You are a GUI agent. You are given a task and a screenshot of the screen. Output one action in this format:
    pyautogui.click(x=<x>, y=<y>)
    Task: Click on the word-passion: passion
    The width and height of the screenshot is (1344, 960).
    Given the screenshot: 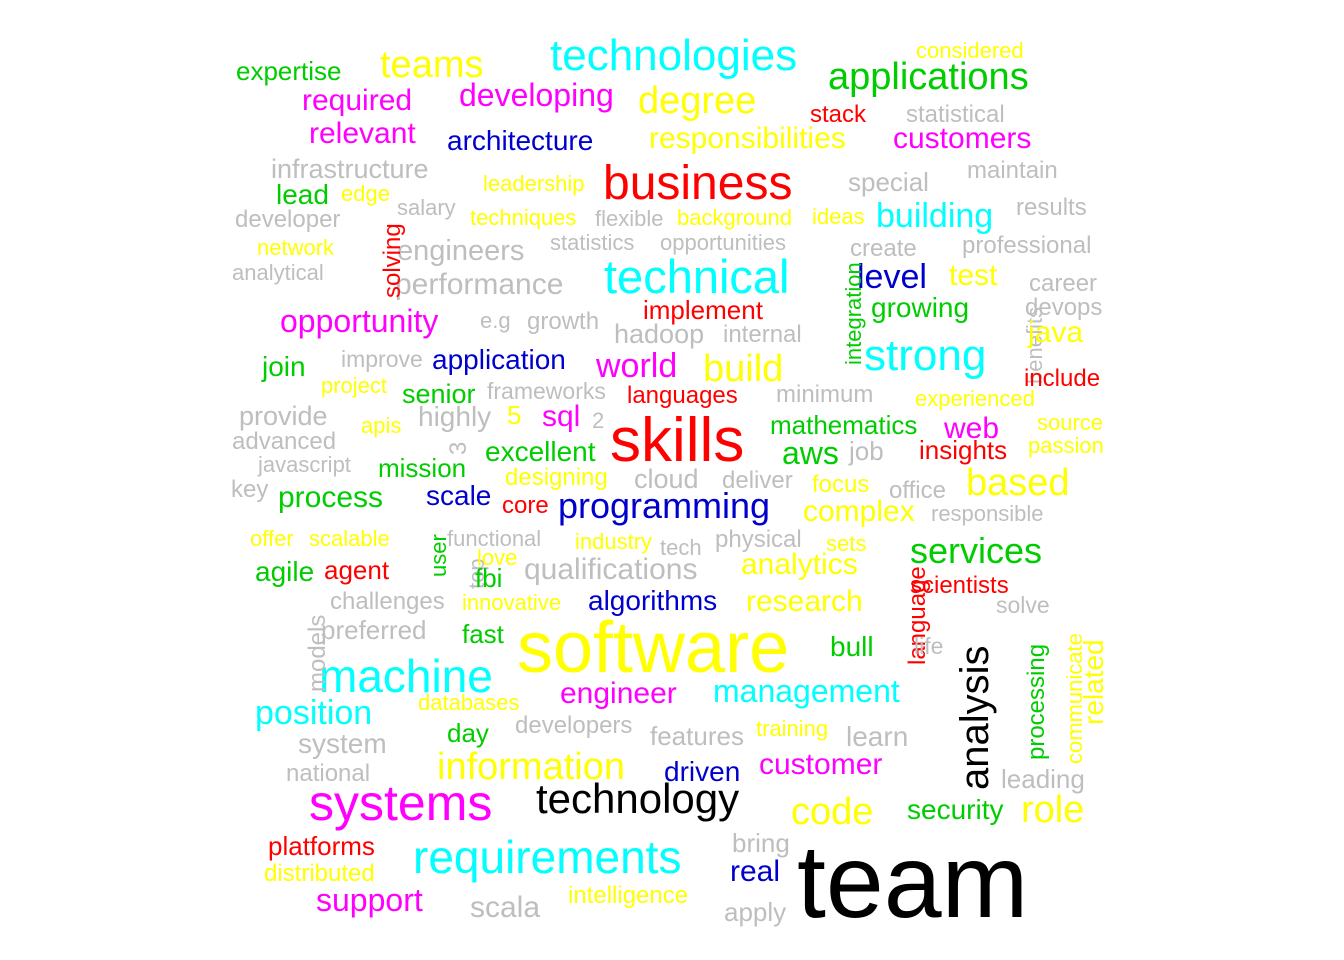 What is the action you would take?
    pyautogui.click(x=1066, y=445)
    